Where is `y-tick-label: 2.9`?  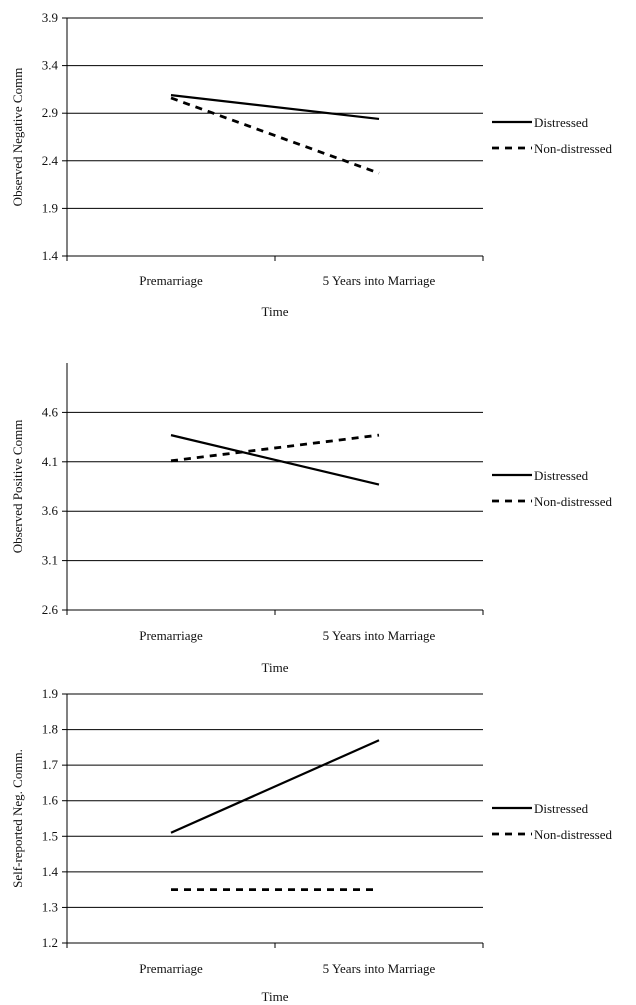
y-tick-label: 2.9 is located at coordinates (50, 112).